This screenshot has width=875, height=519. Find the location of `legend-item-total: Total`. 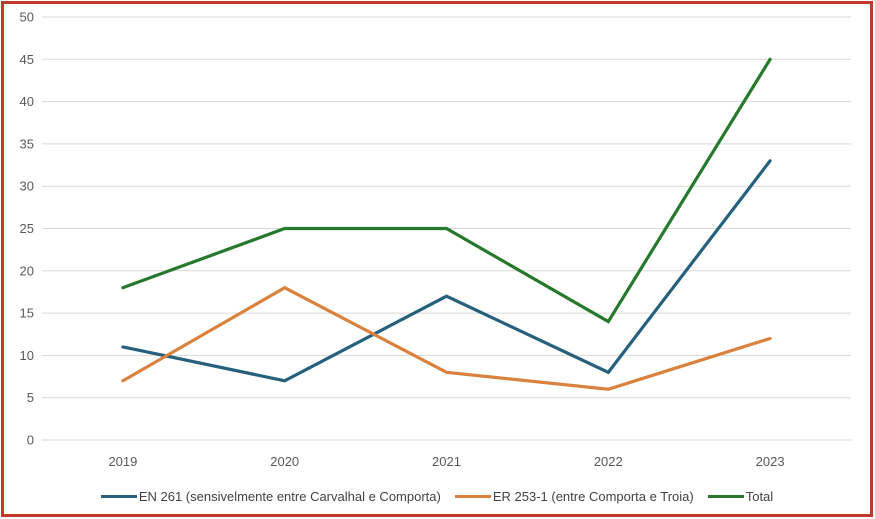

legend-item-total: Total is located at coordinates (740, 496).